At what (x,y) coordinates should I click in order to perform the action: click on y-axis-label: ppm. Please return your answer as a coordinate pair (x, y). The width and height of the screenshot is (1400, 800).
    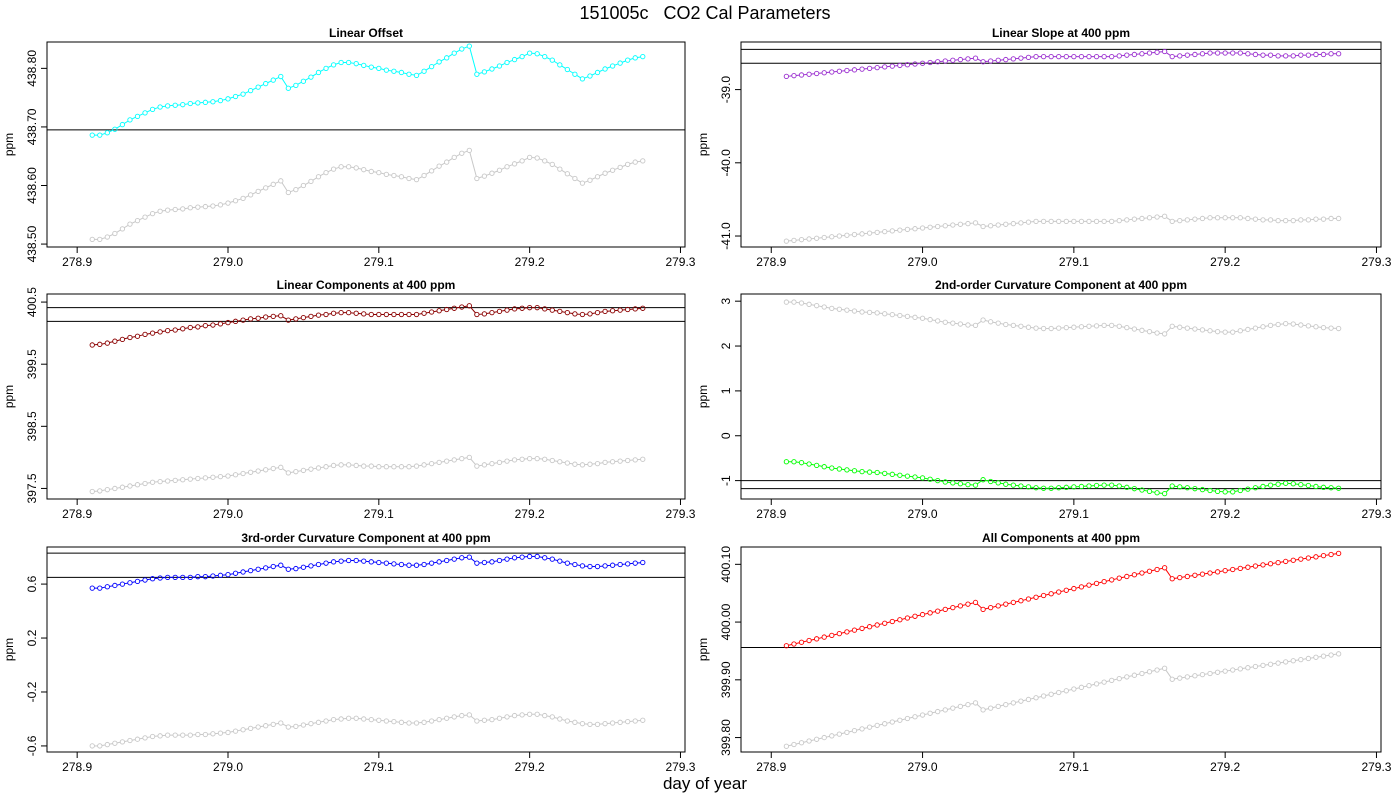
    Looking at the image, I should click on (9, 396).